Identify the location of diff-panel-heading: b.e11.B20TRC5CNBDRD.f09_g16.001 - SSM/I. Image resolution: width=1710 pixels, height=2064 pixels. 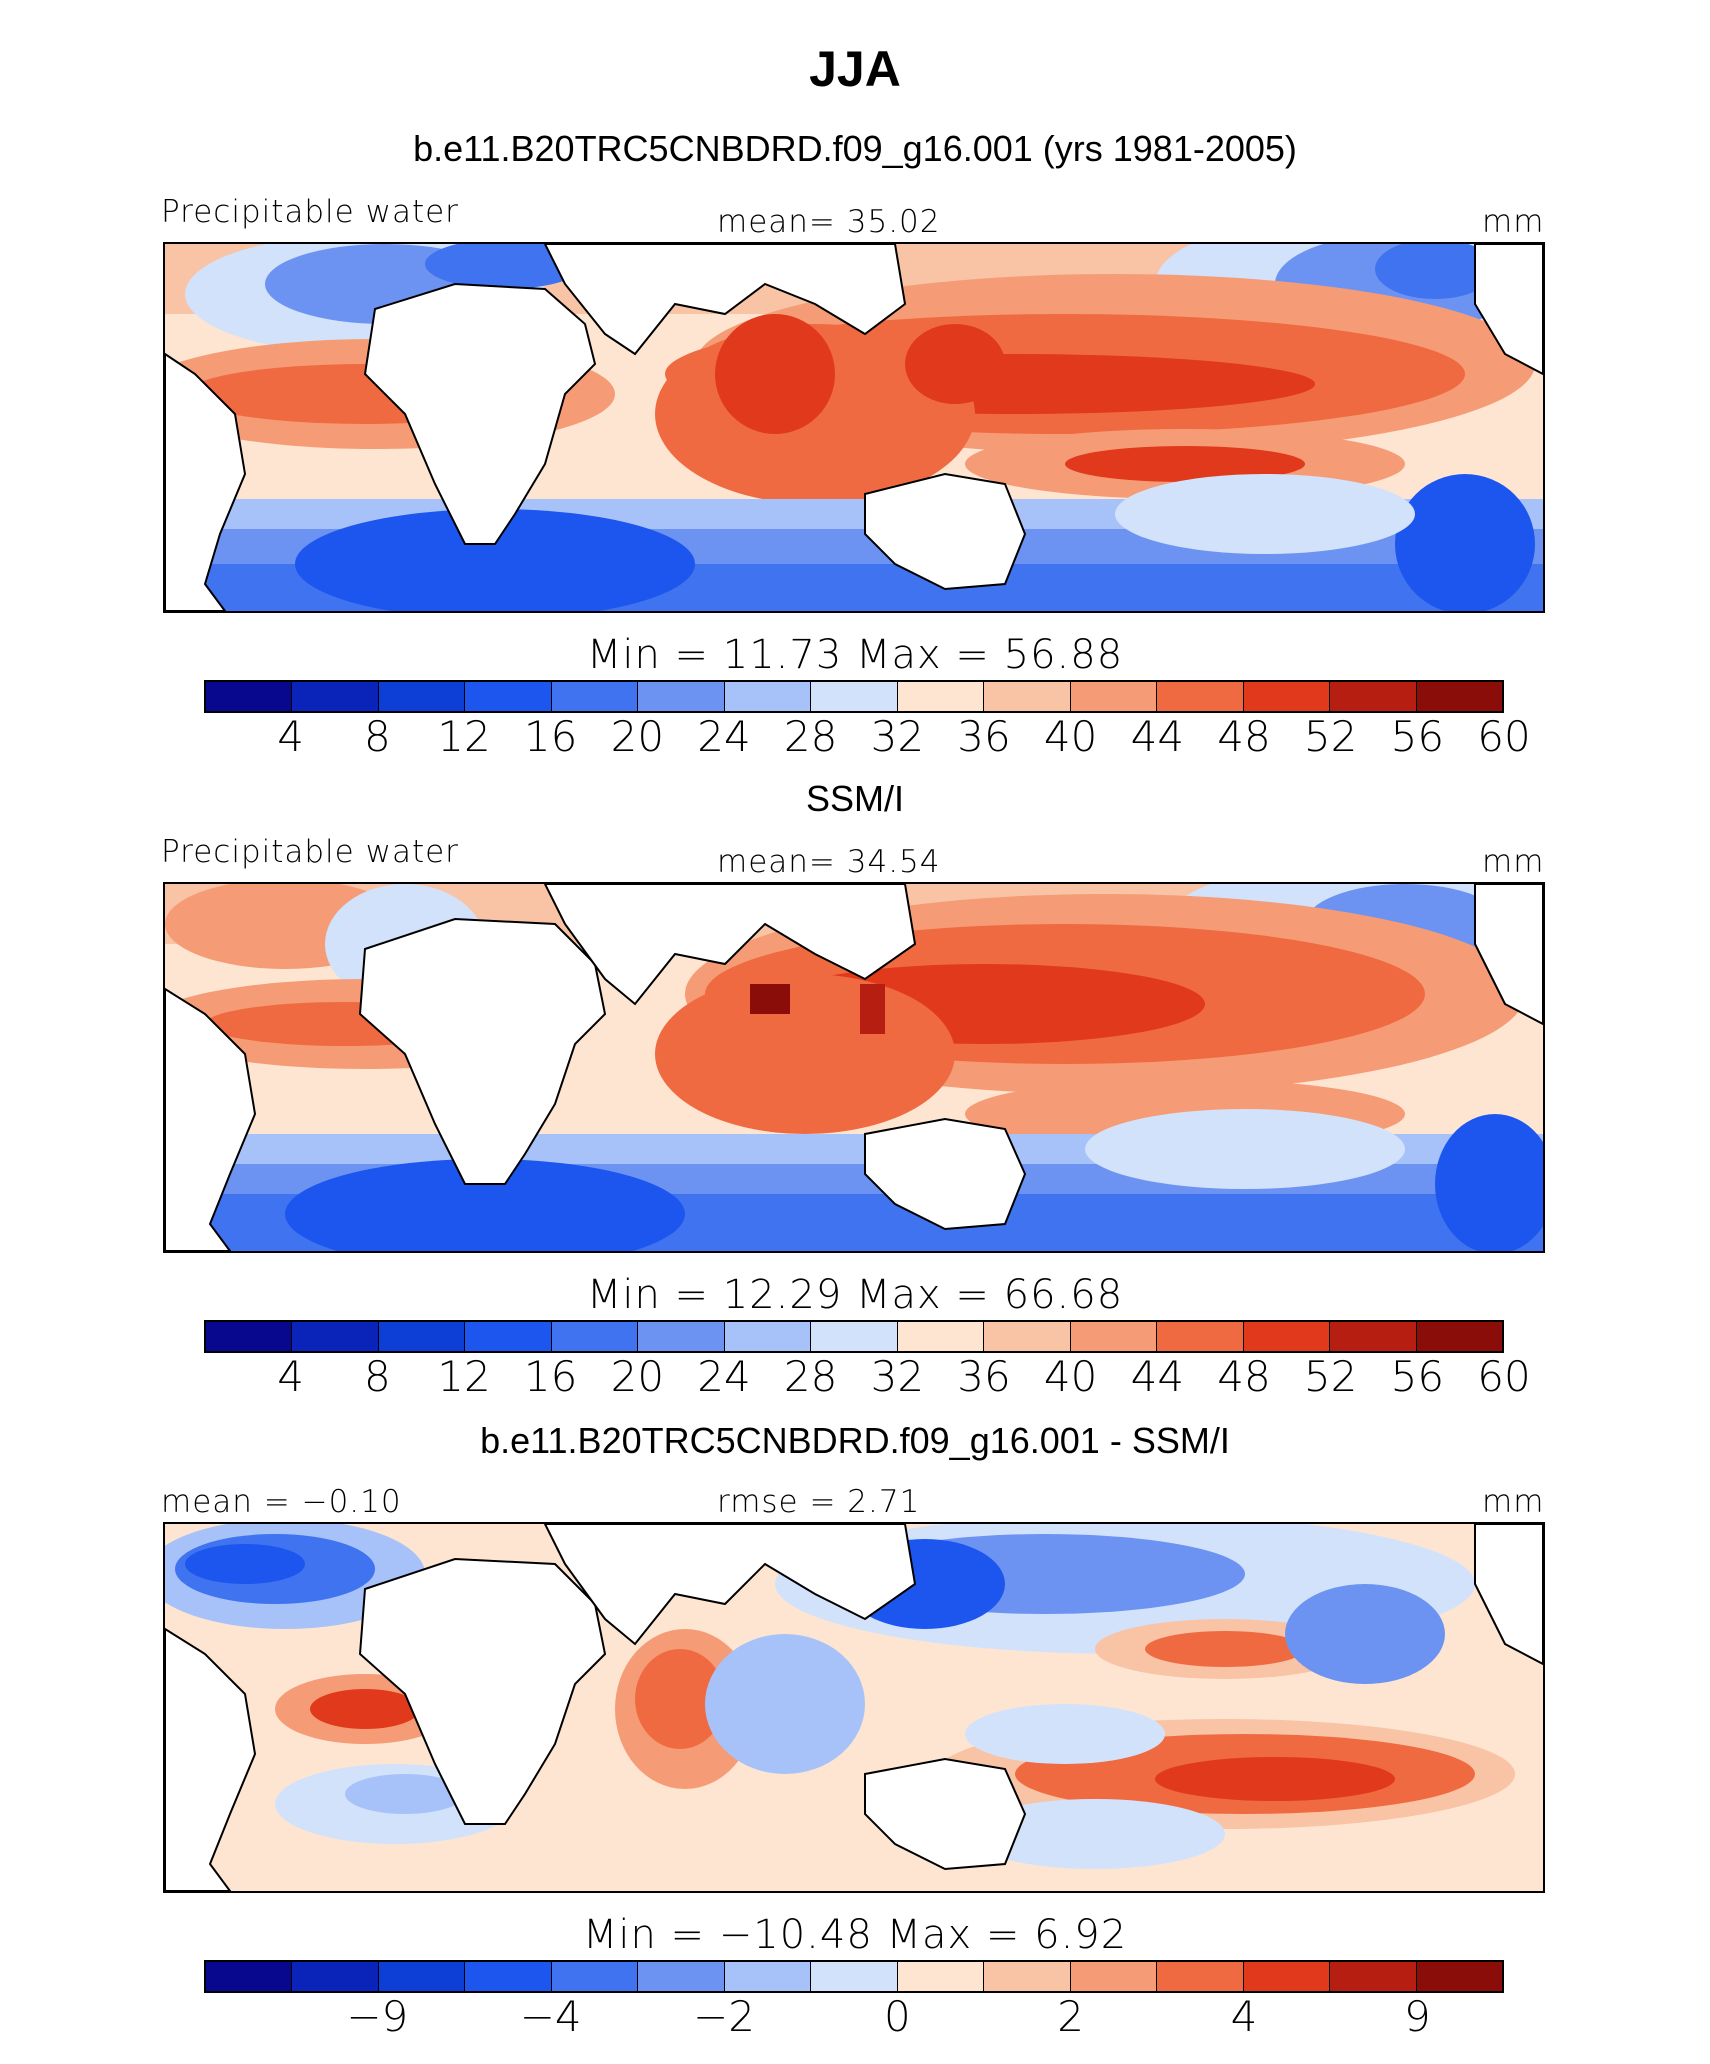
(855, 1440).